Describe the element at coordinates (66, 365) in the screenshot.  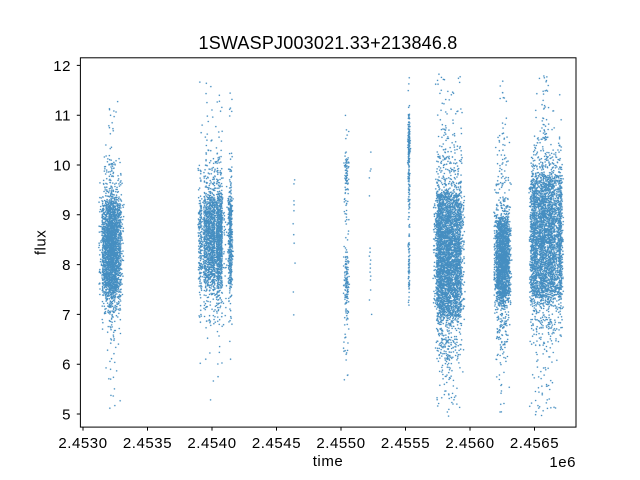
I see `svg-text: 6` at that location.